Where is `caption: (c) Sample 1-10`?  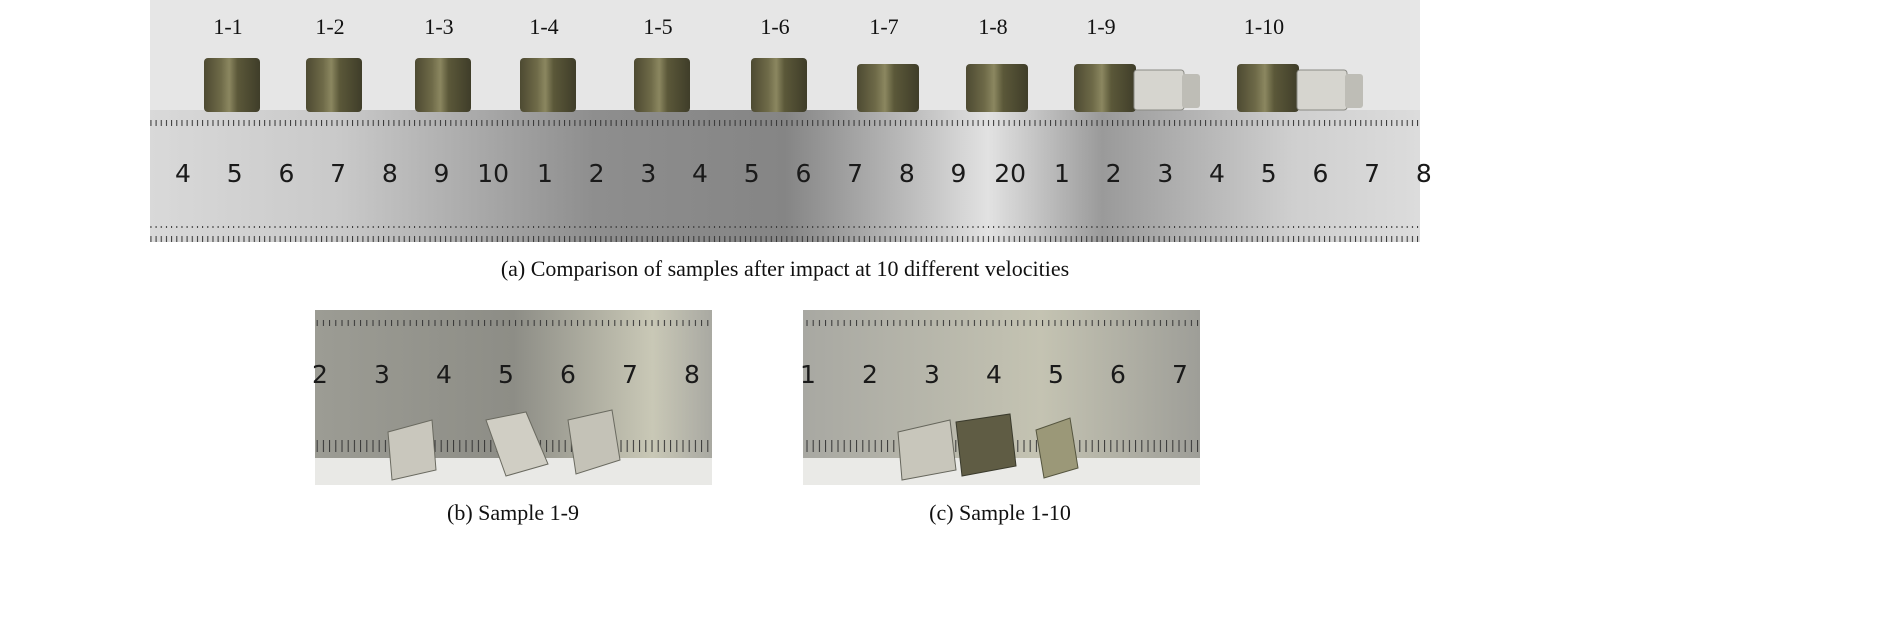
caption: (c) Sample 1-10 is located at coordinates (1000, 512).